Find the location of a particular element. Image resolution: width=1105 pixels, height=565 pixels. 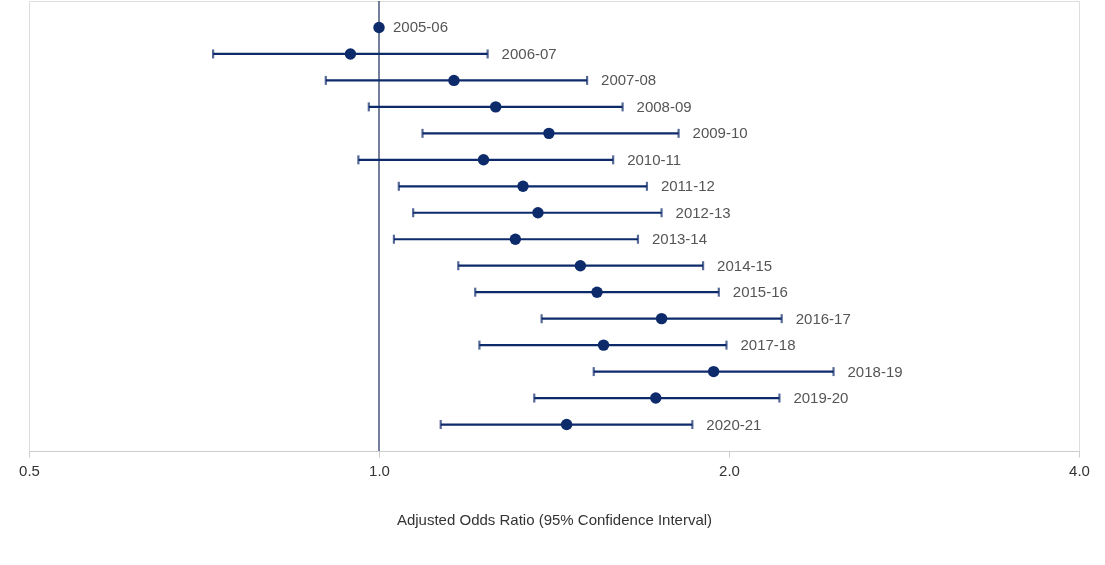

y-tick-label: 2010-11 is located at coordinates (654, 159).